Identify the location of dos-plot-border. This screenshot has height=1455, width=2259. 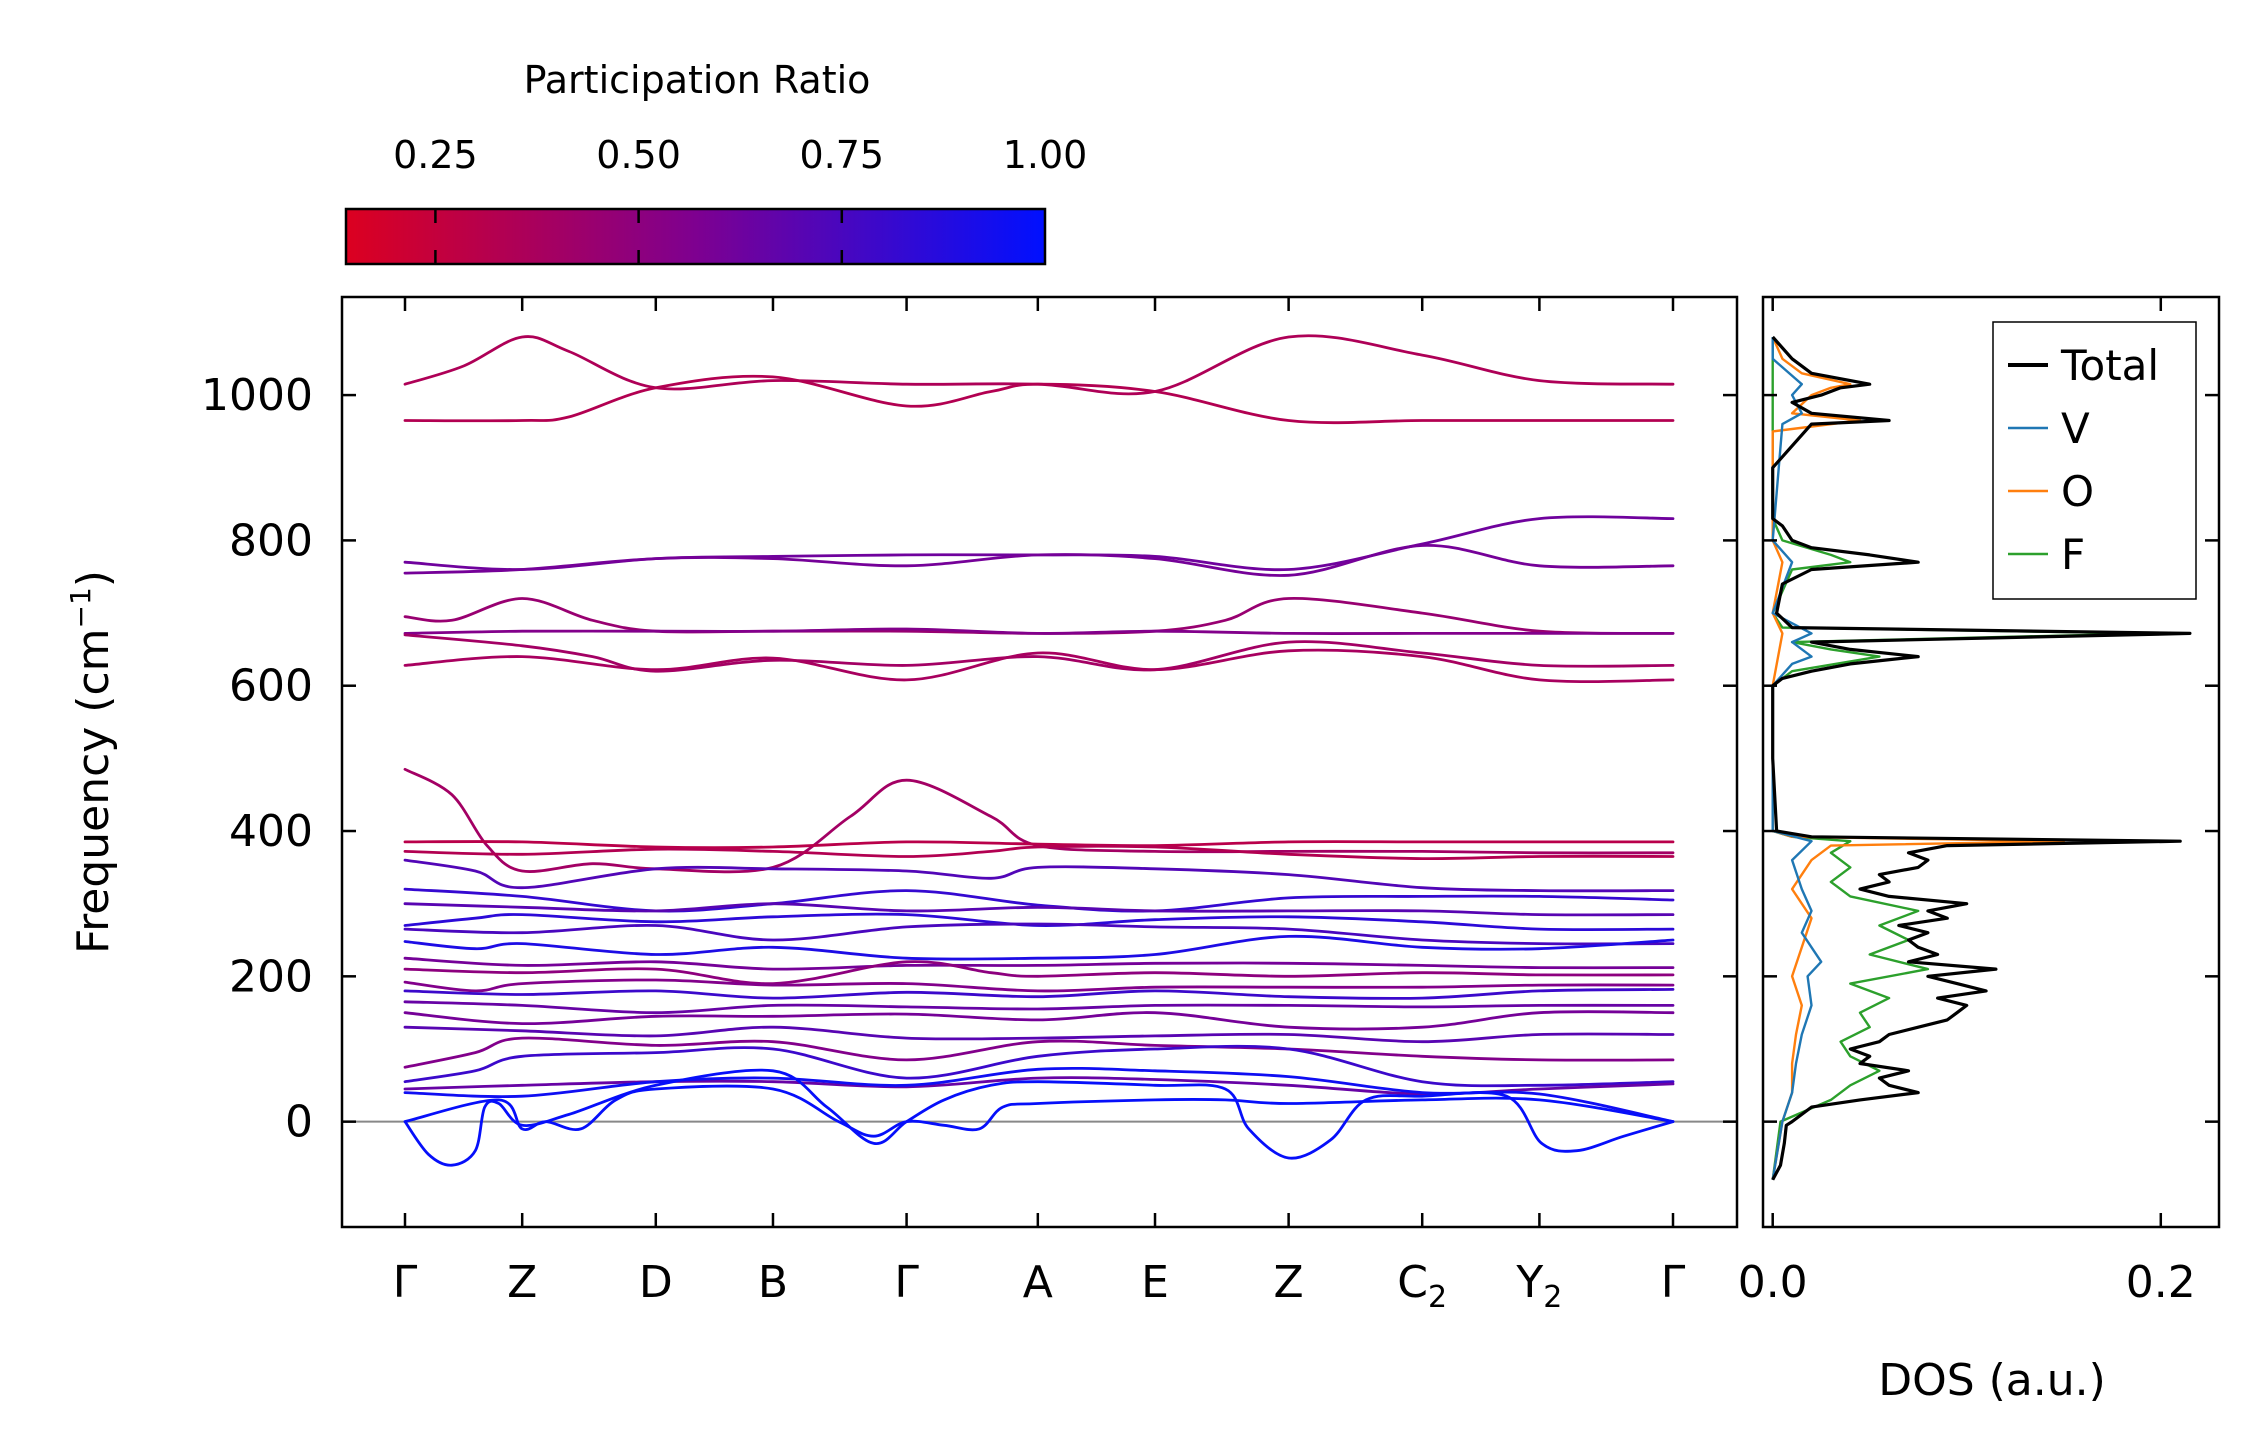
(1991, 762).